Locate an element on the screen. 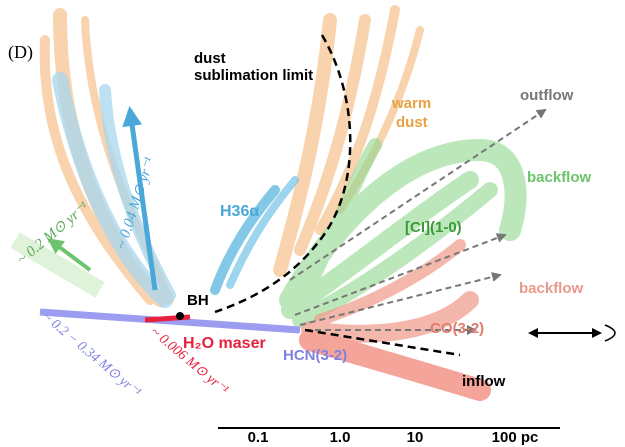 This screenshot has width=625, height=447. scale-label: 10 is located at coordinates (415, 437).